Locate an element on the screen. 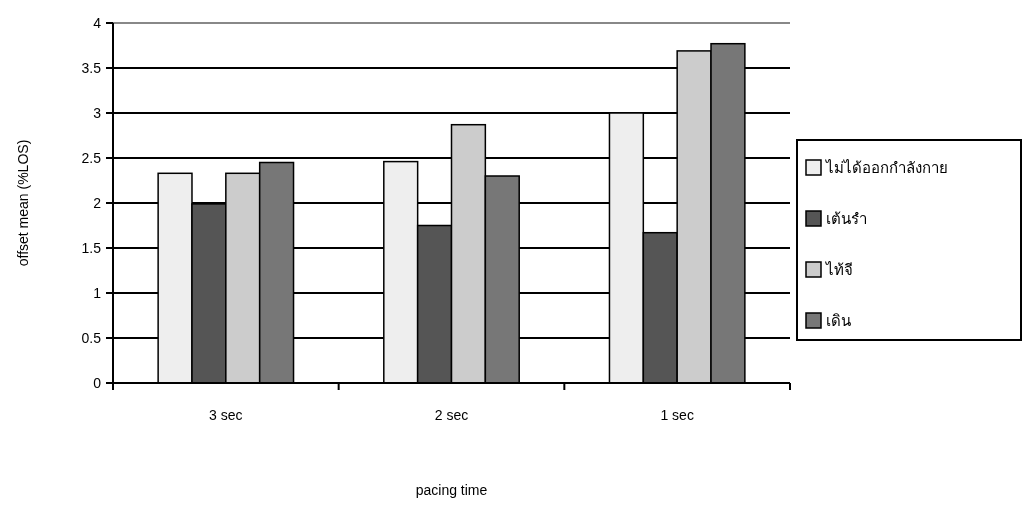 This screenshot has height=529, width=1025. y-tick-label: 1.5 is located at coordinates (91, 247).